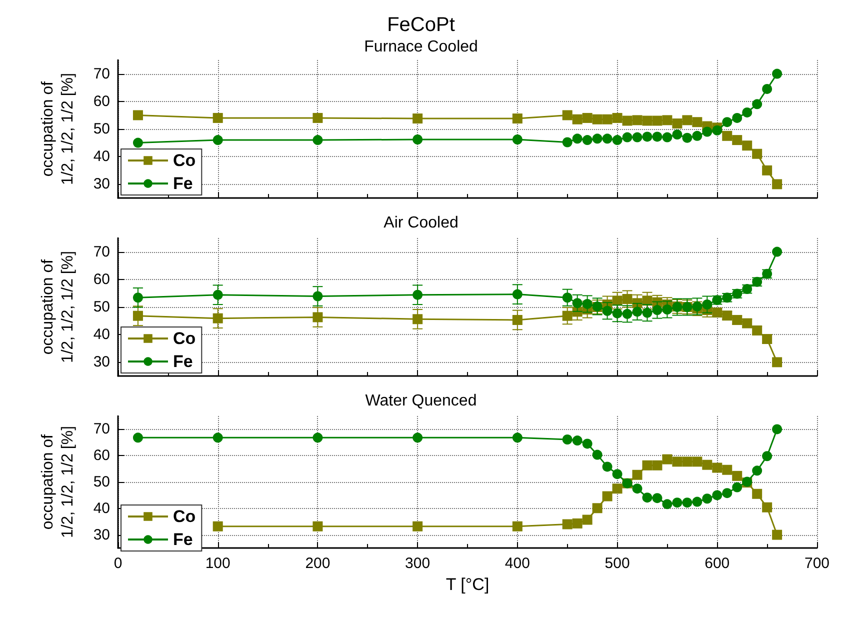  I want to click on x-tick-label: 600, so click(717, 563).